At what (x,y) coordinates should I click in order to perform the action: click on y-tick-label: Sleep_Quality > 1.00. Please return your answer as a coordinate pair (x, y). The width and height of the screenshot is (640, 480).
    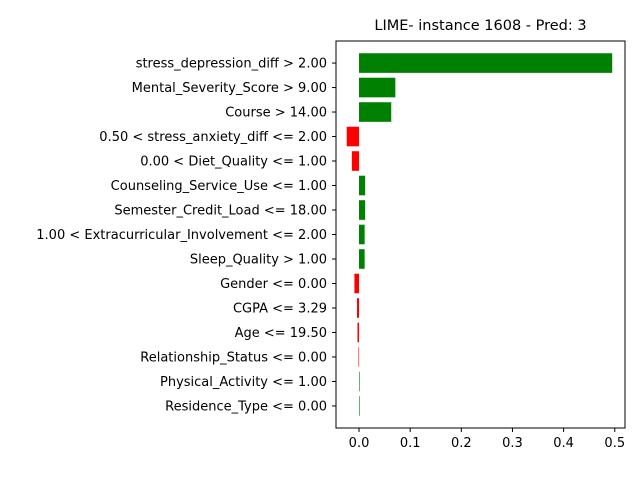
    Looking at the image, I should click on (258, 259).